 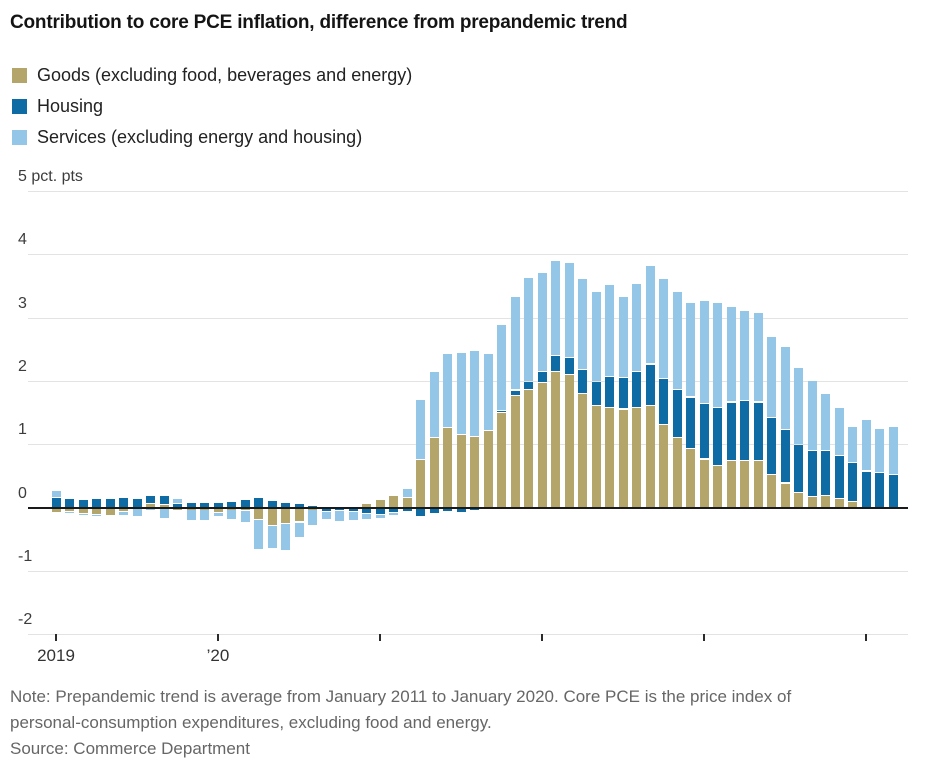 I want to click on x-axis-label: 2019, so click(x=56, y=655).